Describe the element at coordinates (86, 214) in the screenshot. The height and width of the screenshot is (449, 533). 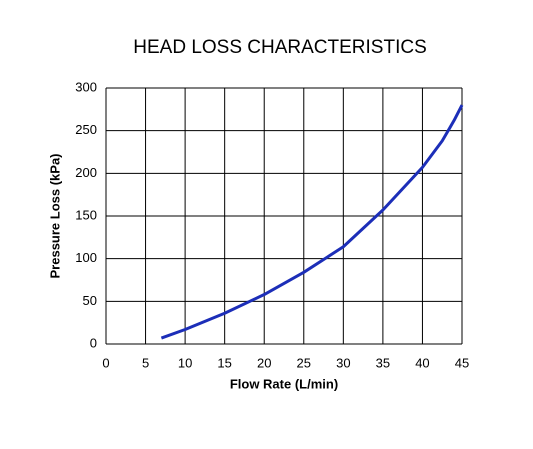
I see `y-tick-label: 150` at that location.